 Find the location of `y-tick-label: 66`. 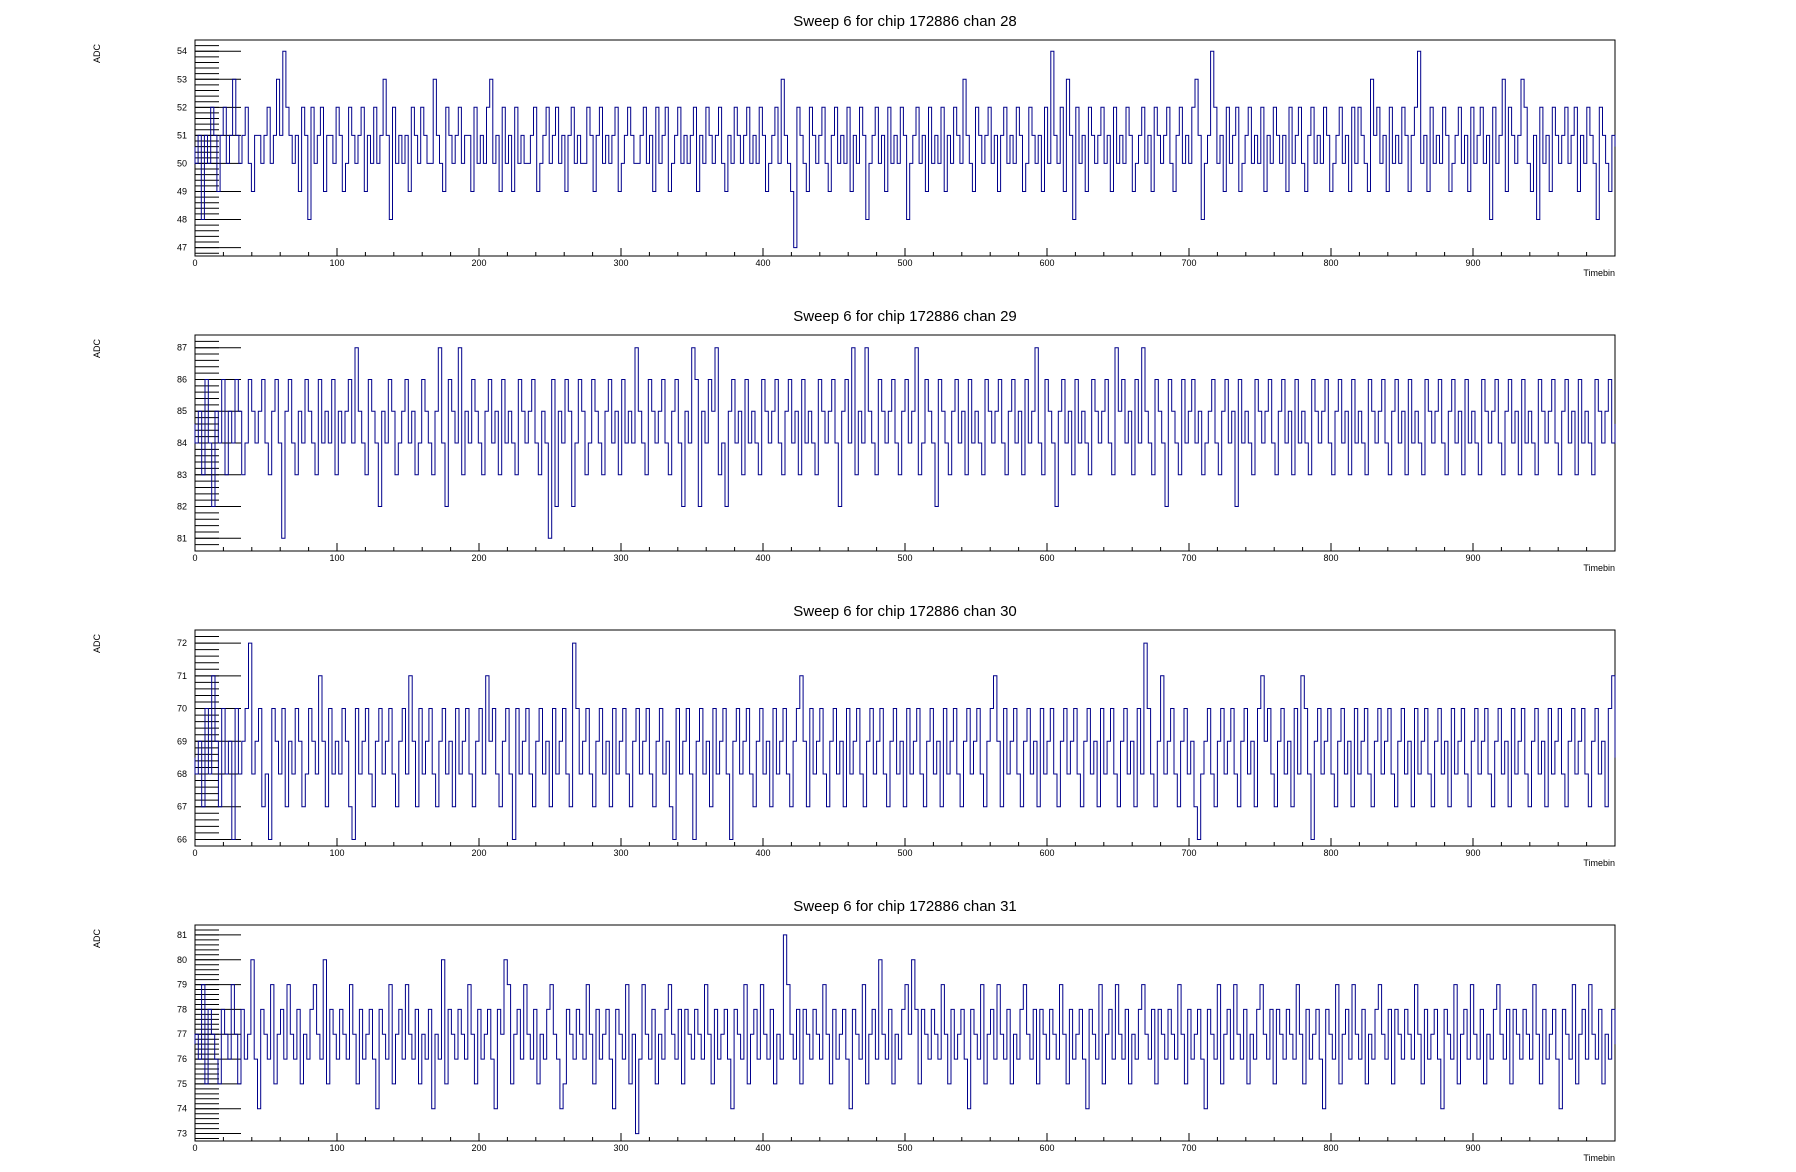

y-tick-label: 66 is located at coordinates (182, 839).